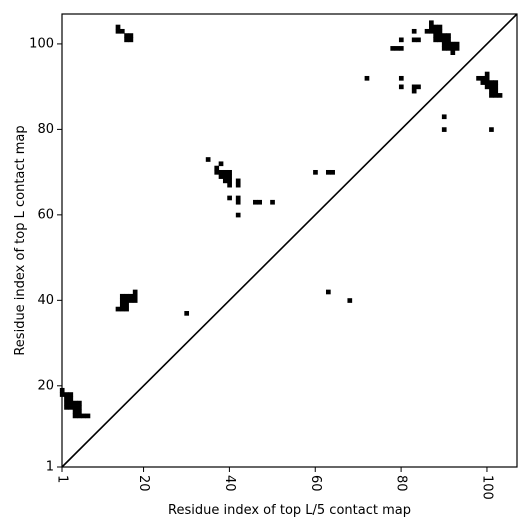 This screenshot has height=531, width=531. What do you see at coordinates (274, 483) in the screenshot?
I see `x-axis: 1 20 40 60 80 100` at bounding box center [274, 483].